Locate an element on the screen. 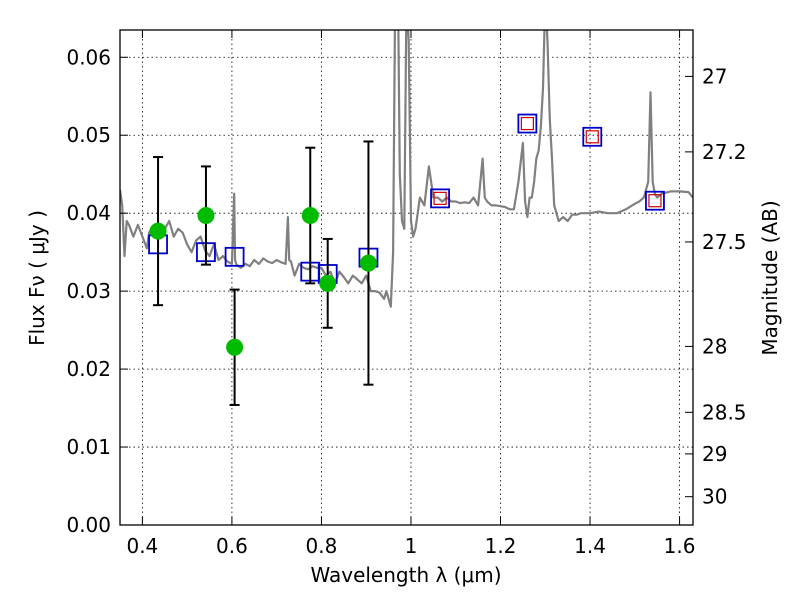 The image size is (800, 600). mag-tick-label: 27.5 is located at coordinates (724, 242).